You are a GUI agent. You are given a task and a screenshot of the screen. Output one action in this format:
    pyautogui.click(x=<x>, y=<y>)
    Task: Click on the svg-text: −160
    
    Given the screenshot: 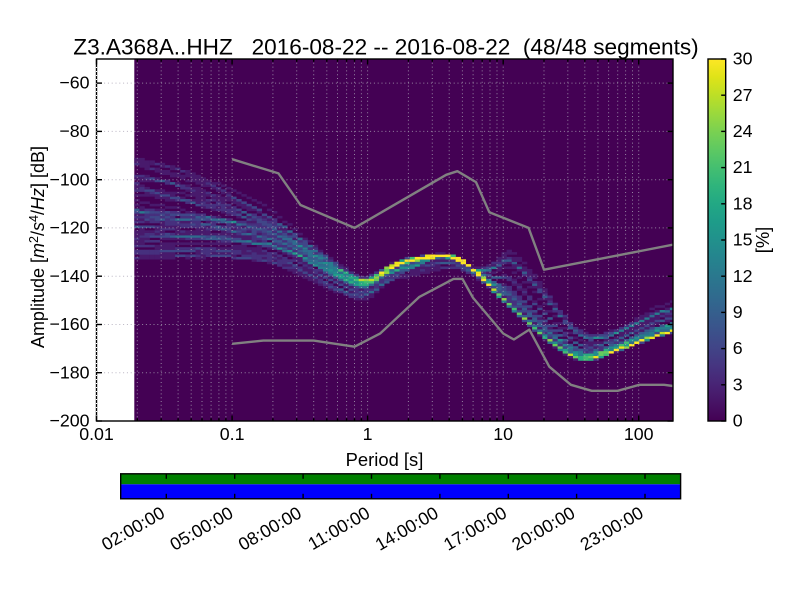 What is the action you would take?
    pyautogui.click(x=69, y=324)
    